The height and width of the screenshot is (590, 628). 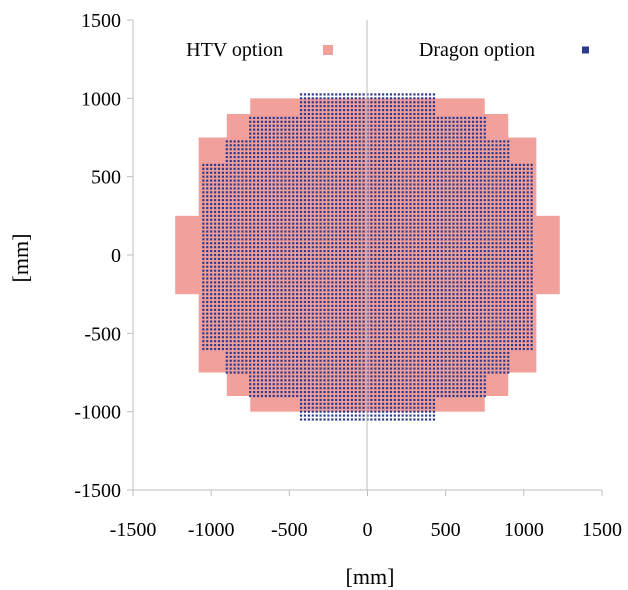 I want to click on dragon-point-1924, so click(x=437, y=309).